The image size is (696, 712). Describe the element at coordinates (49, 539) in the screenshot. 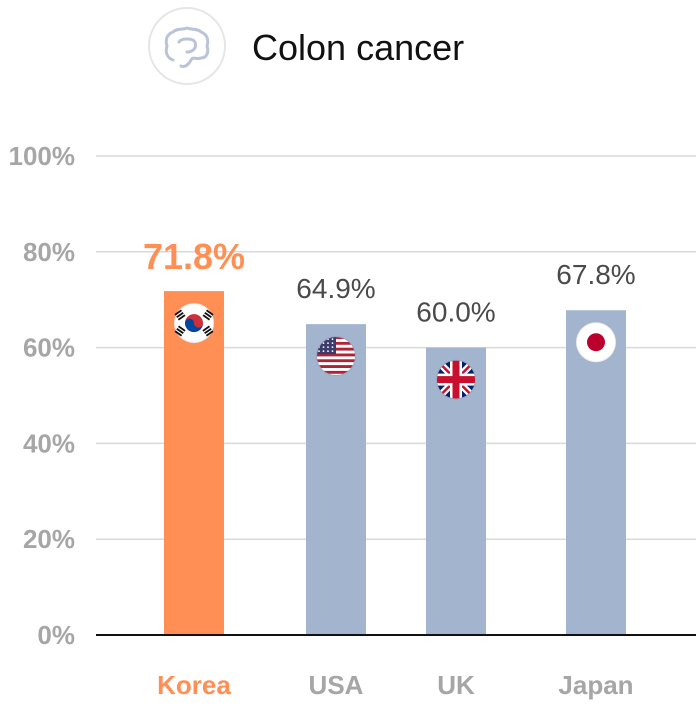

I see `y-tick-label: 20%` at that location.